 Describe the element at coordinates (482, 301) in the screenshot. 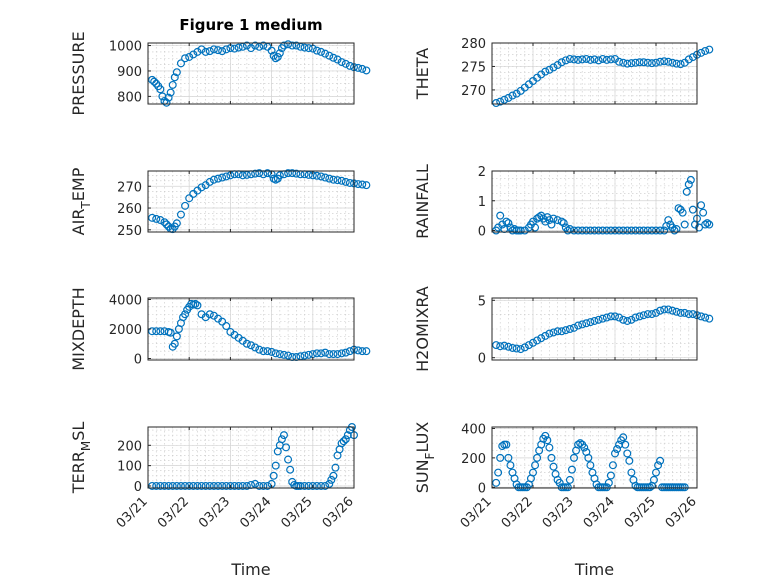

I see `y-tick-label: 5` at that location.